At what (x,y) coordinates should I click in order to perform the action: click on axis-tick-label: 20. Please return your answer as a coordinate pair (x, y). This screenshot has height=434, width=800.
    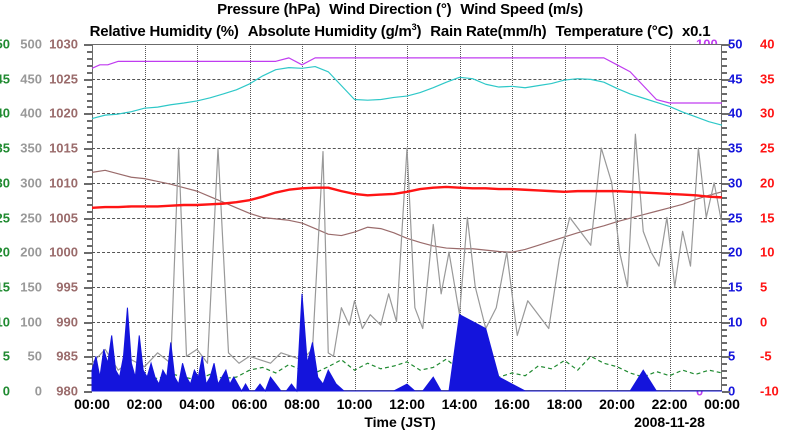
    Looking at the image, I should click on (767, 183).